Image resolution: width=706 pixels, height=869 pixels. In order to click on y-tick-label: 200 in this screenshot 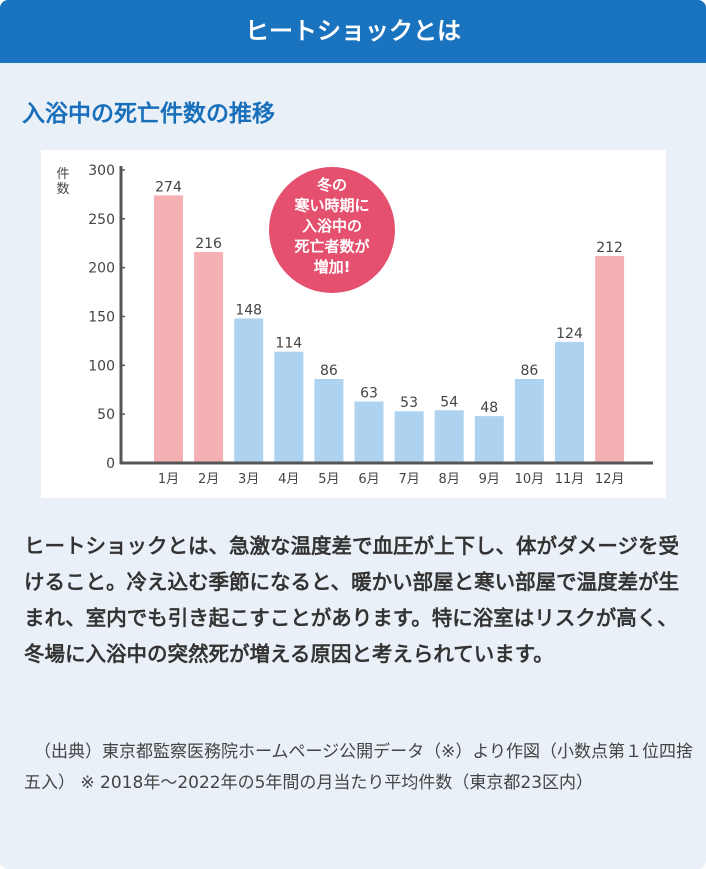, I will do `click(101, 269)`.